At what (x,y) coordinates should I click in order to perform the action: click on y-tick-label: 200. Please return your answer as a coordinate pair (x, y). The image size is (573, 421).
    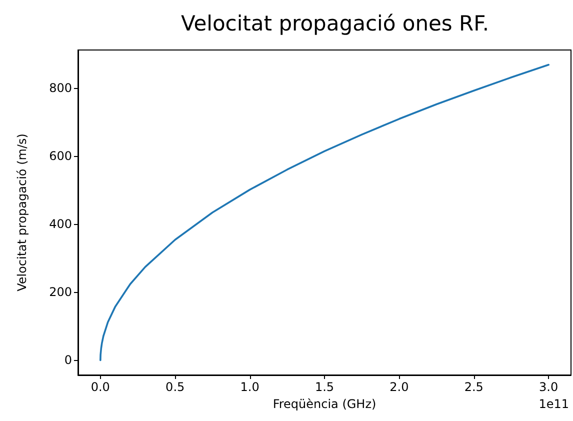
    Looking at the image, I should click on (60, 292).